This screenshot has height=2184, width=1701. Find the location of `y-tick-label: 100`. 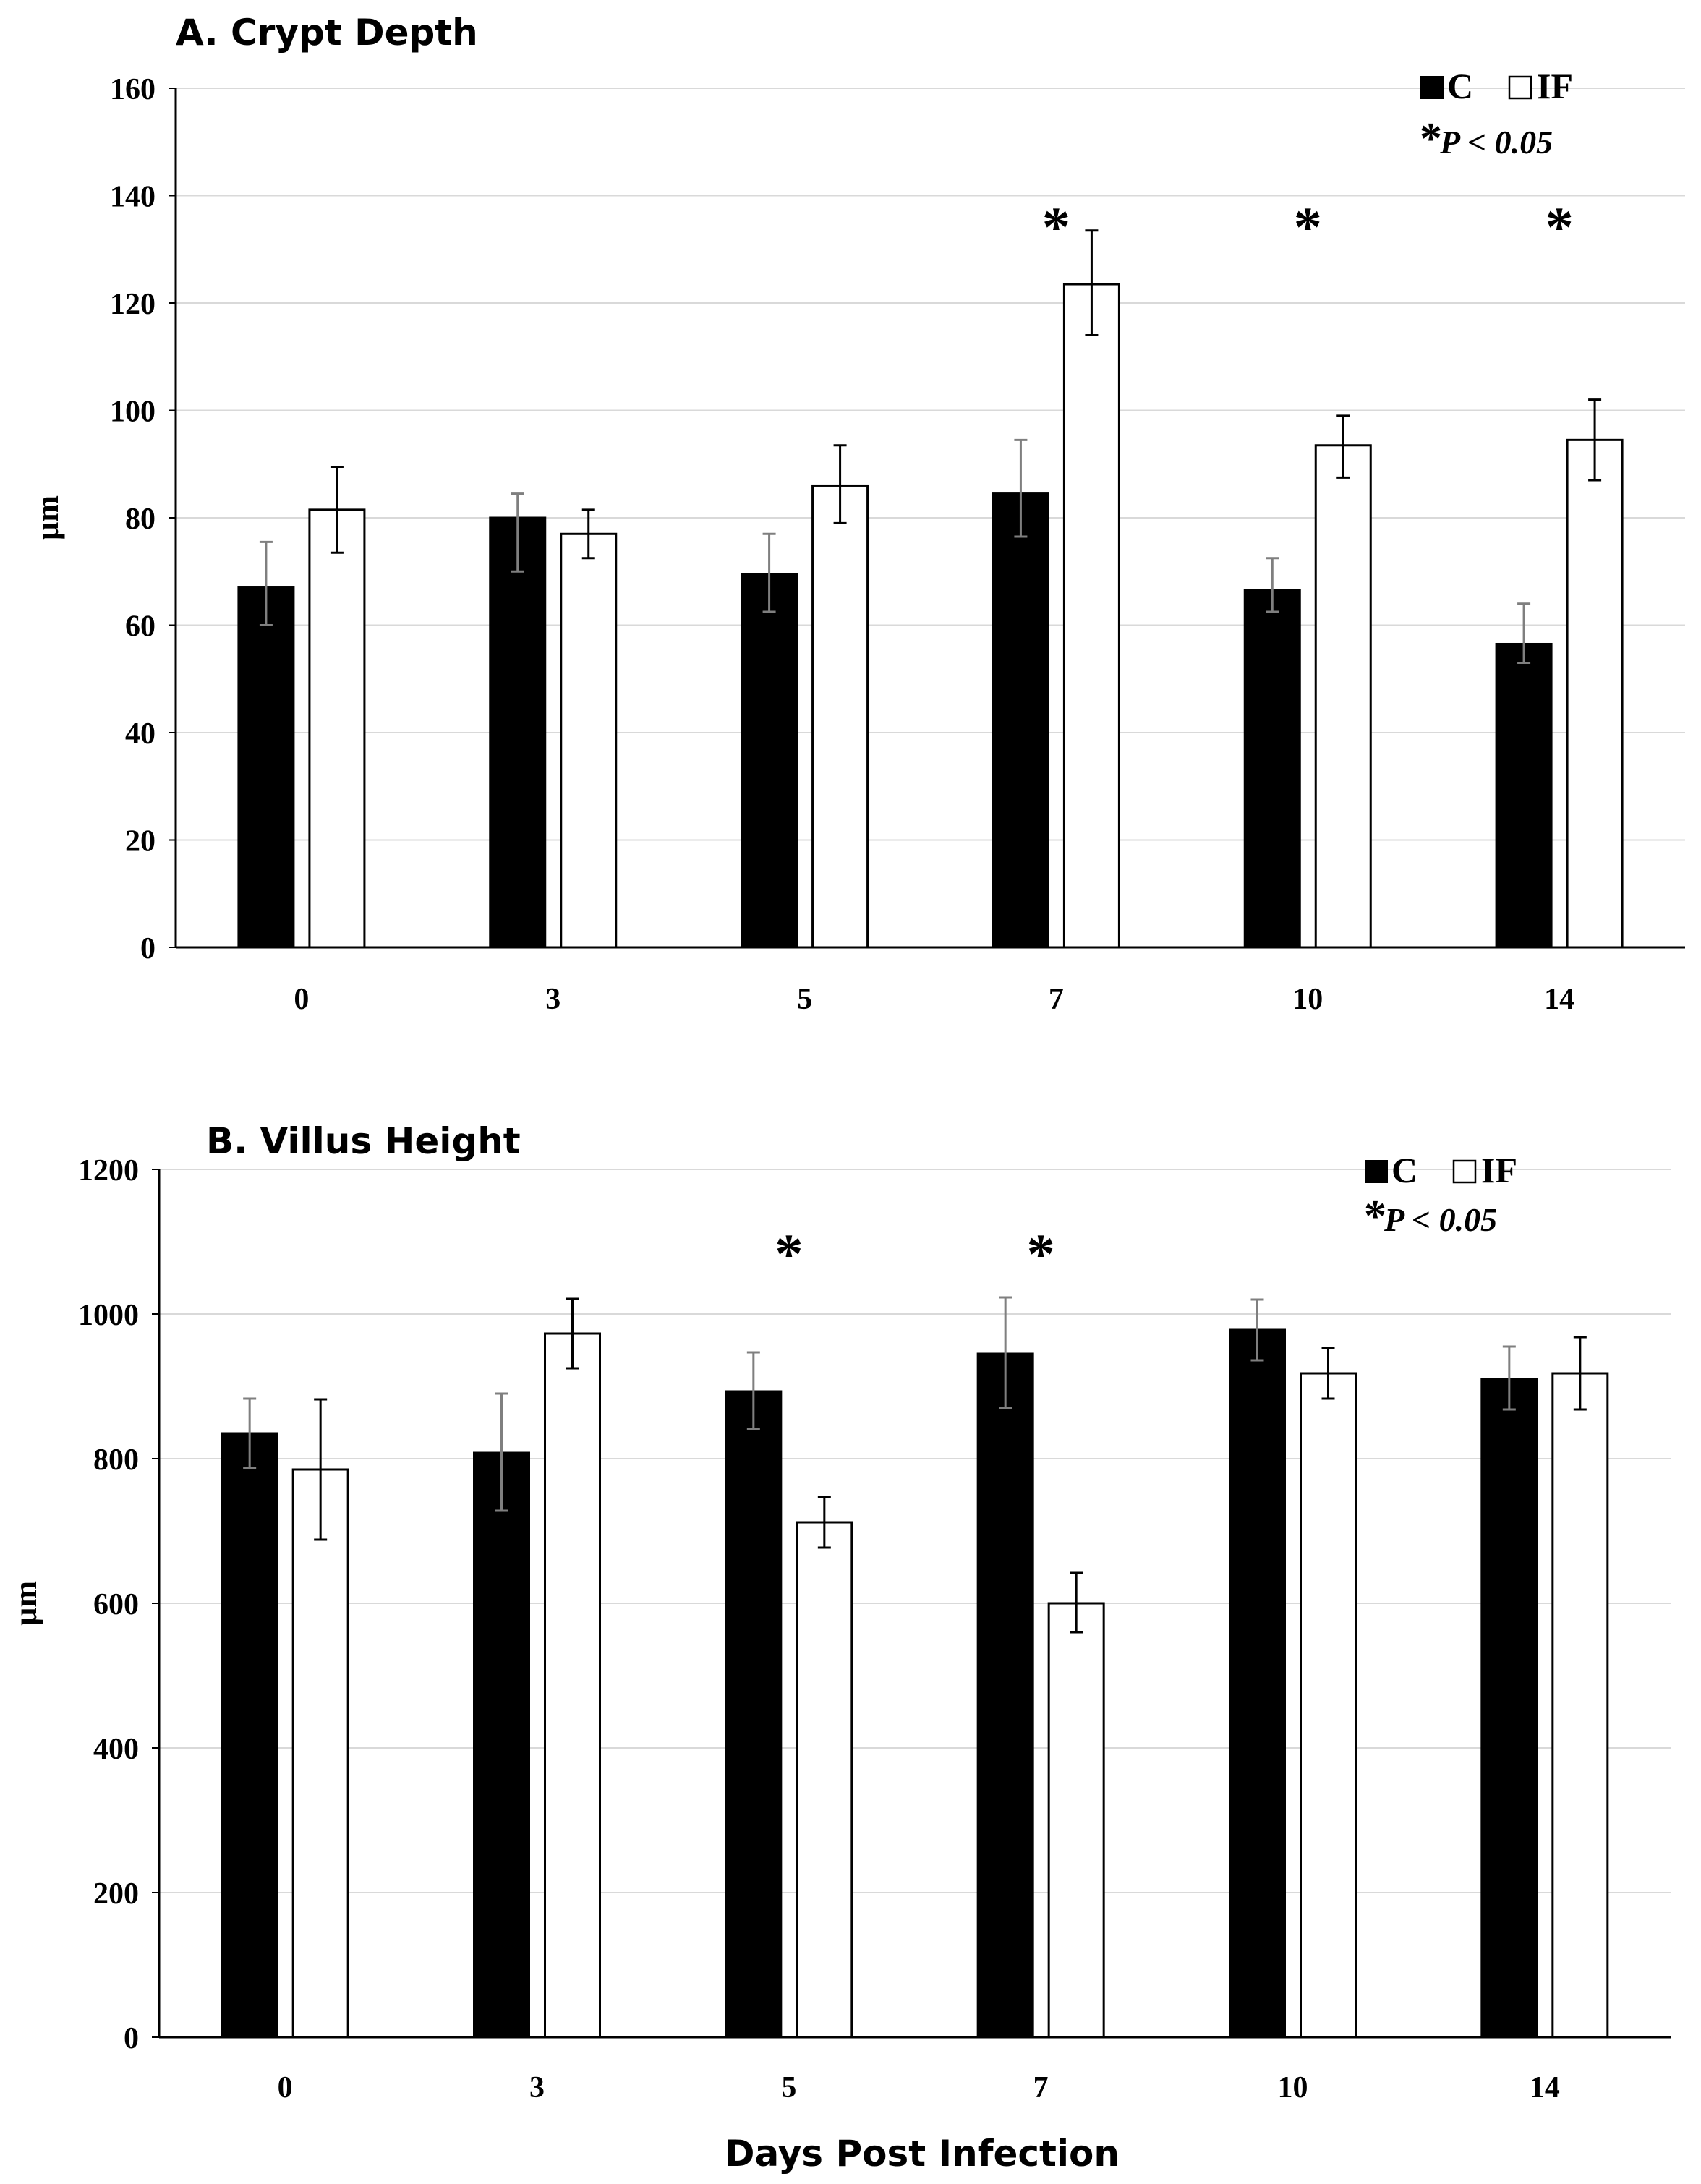

y-tick-label: 100 is located at coordinates (132, 412).